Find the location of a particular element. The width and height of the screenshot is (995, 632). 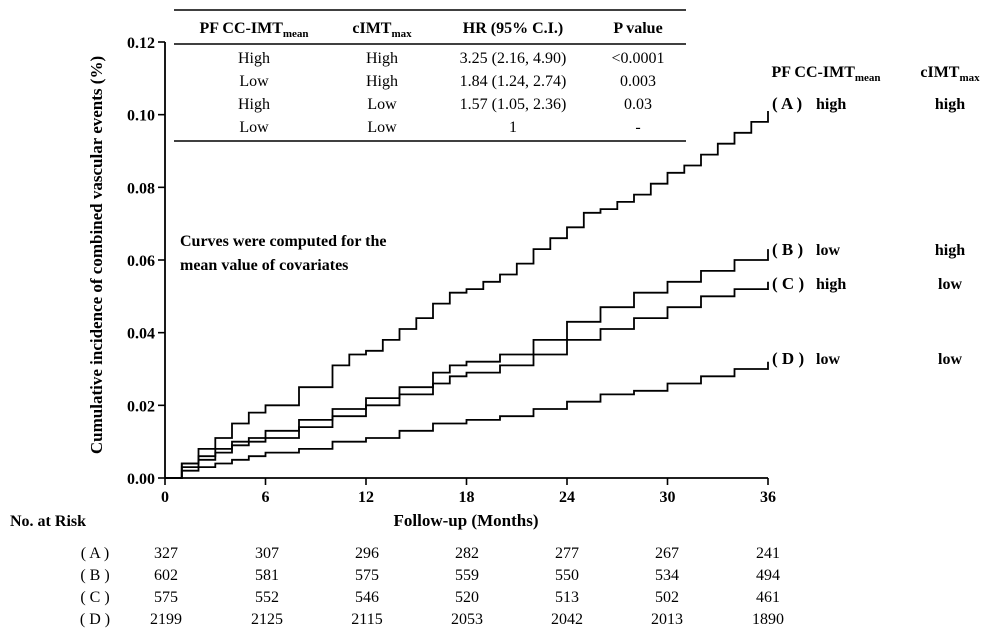

y-tick-label: 0.08 is located at coordinates (141, 188).